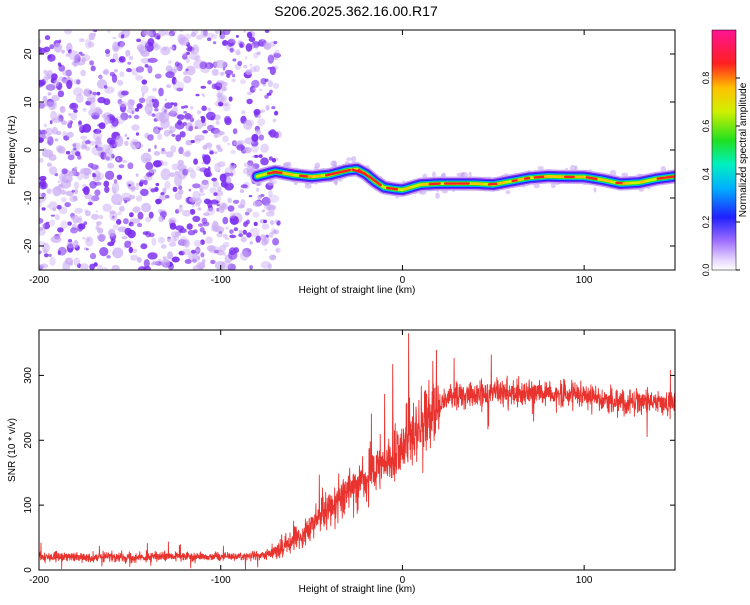  Describe the element at coordinates (493, 184) in the screenshot. I see `track-core-segment` at that location.